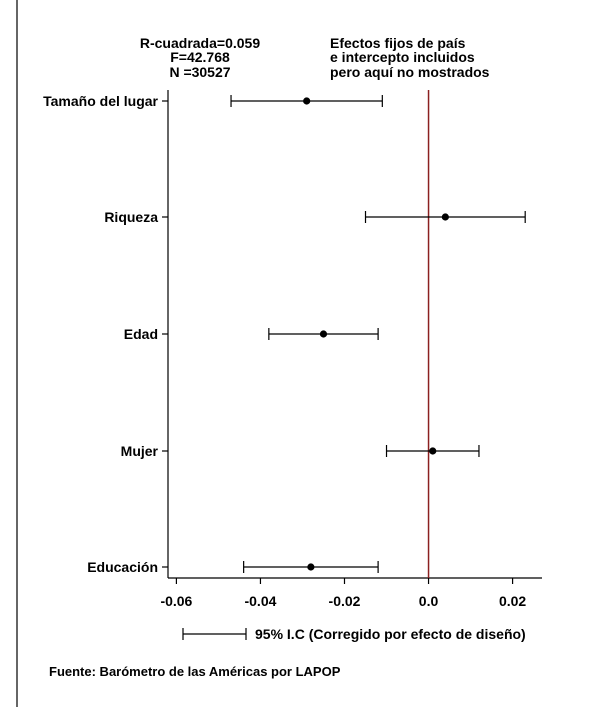 Image resolution: width=589 pixels, height=707 pixels. Describe the element at coordinates (200, 43) in the screenshot. I see `stat-r2: R-cuadrada=0.059` at that location.